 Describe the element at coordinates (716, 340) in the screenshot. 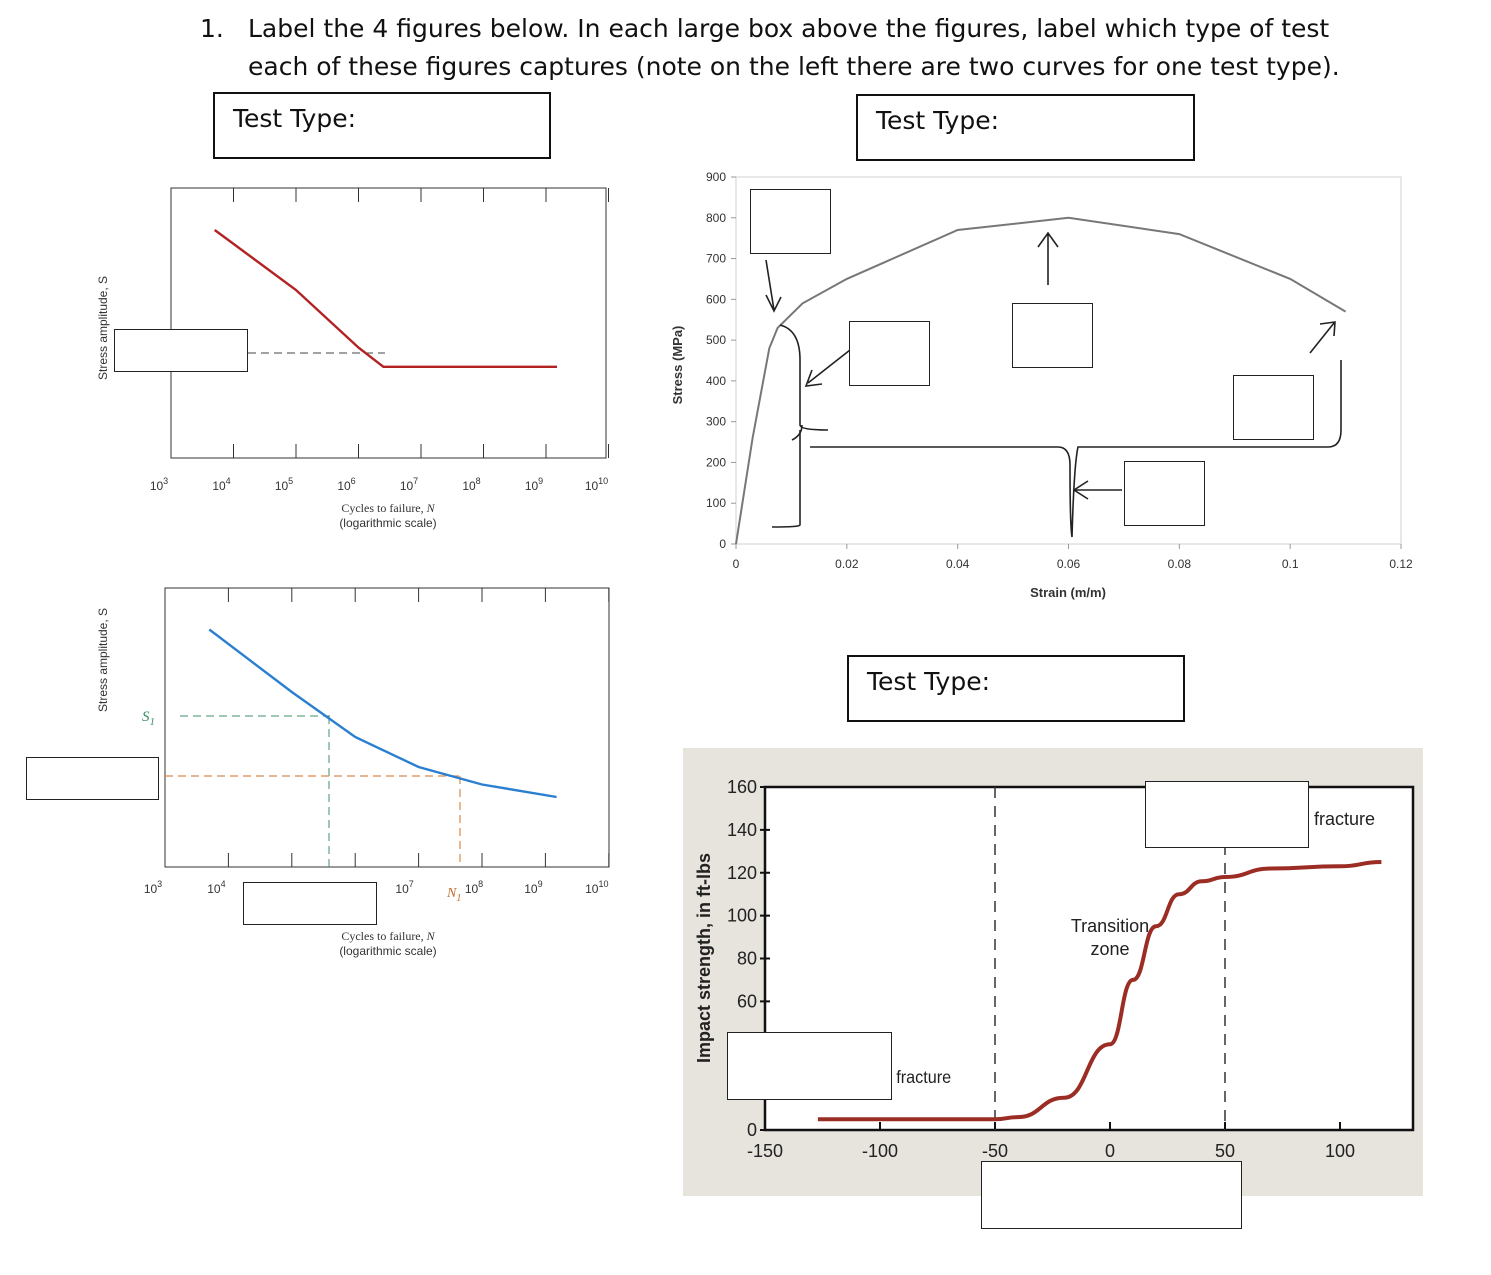

I see `y-tick-label: 500` at that location.